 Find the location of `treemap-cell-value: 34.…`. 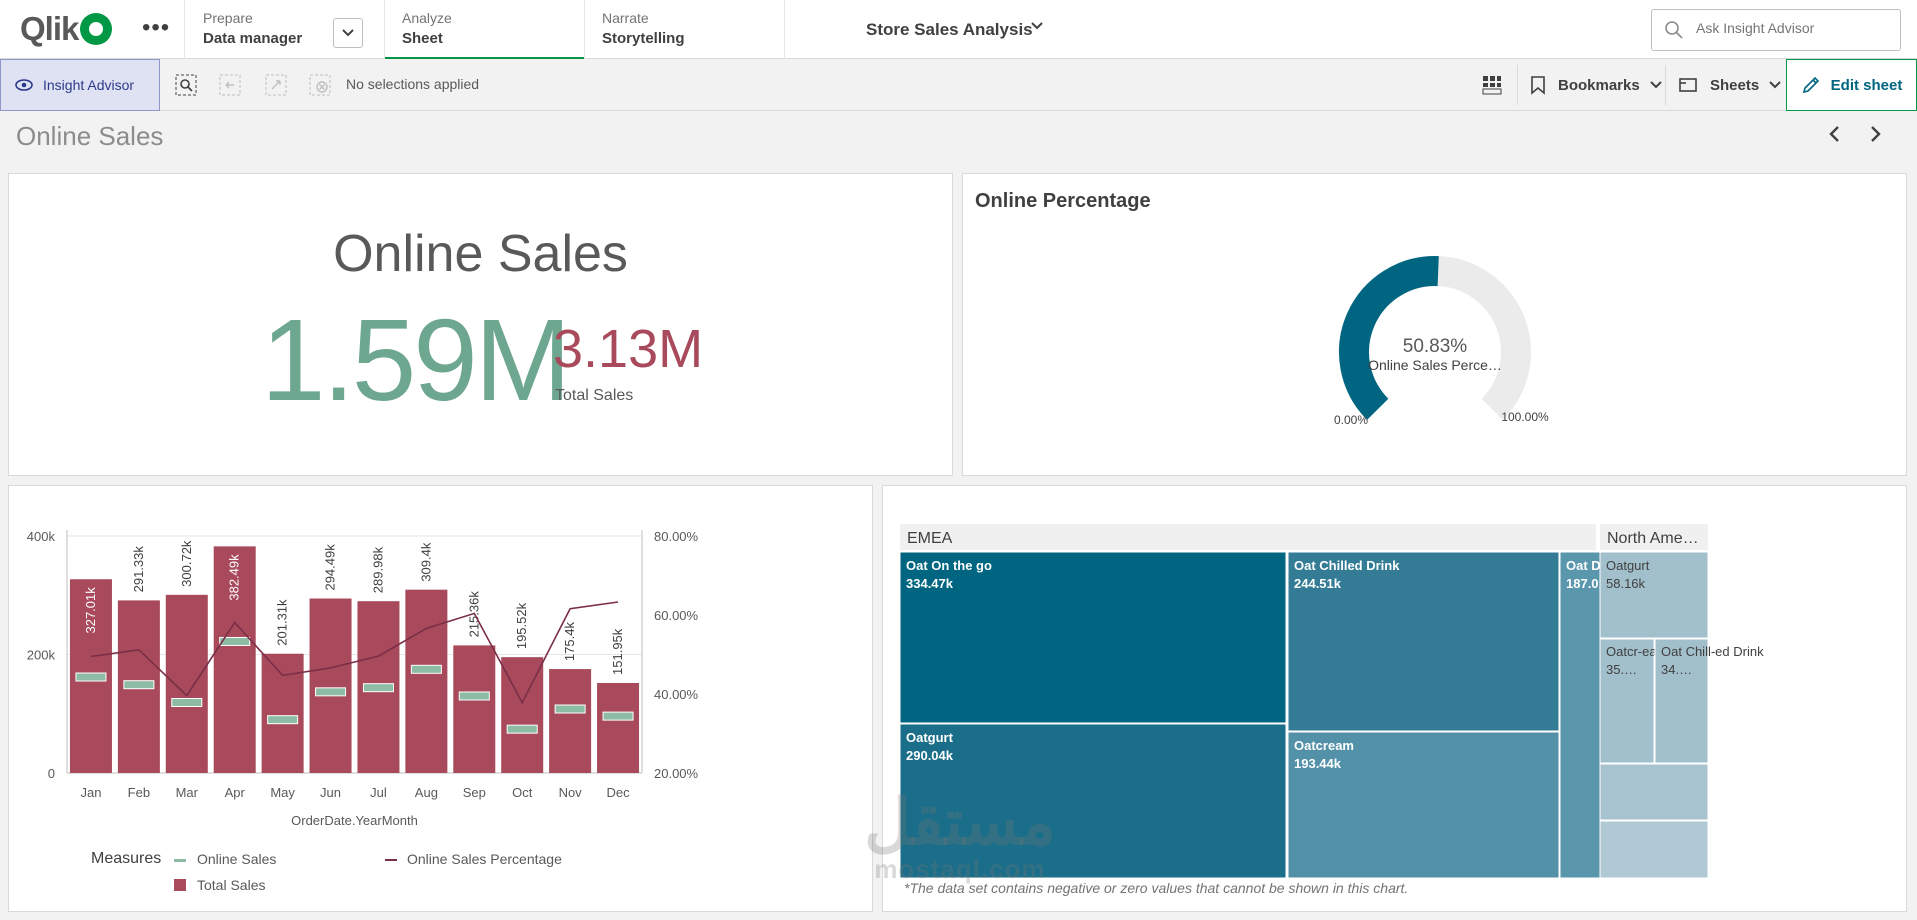

treemap-cell-value: 34.… is located at coordinates (1676, 669).